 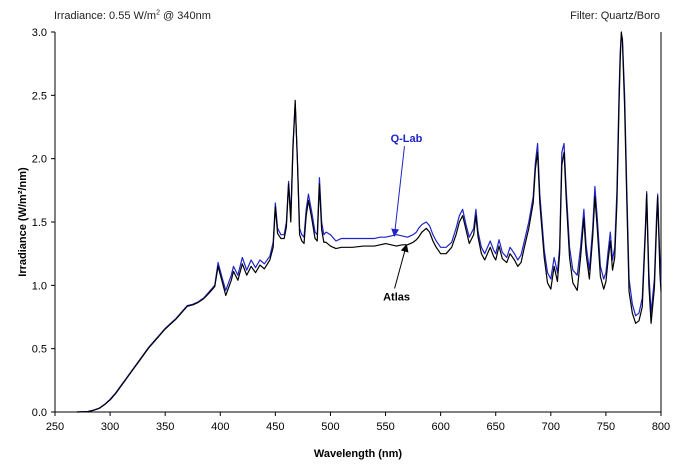 I want to click on y-tick-label: 0.5, so click(x=39, y=350).